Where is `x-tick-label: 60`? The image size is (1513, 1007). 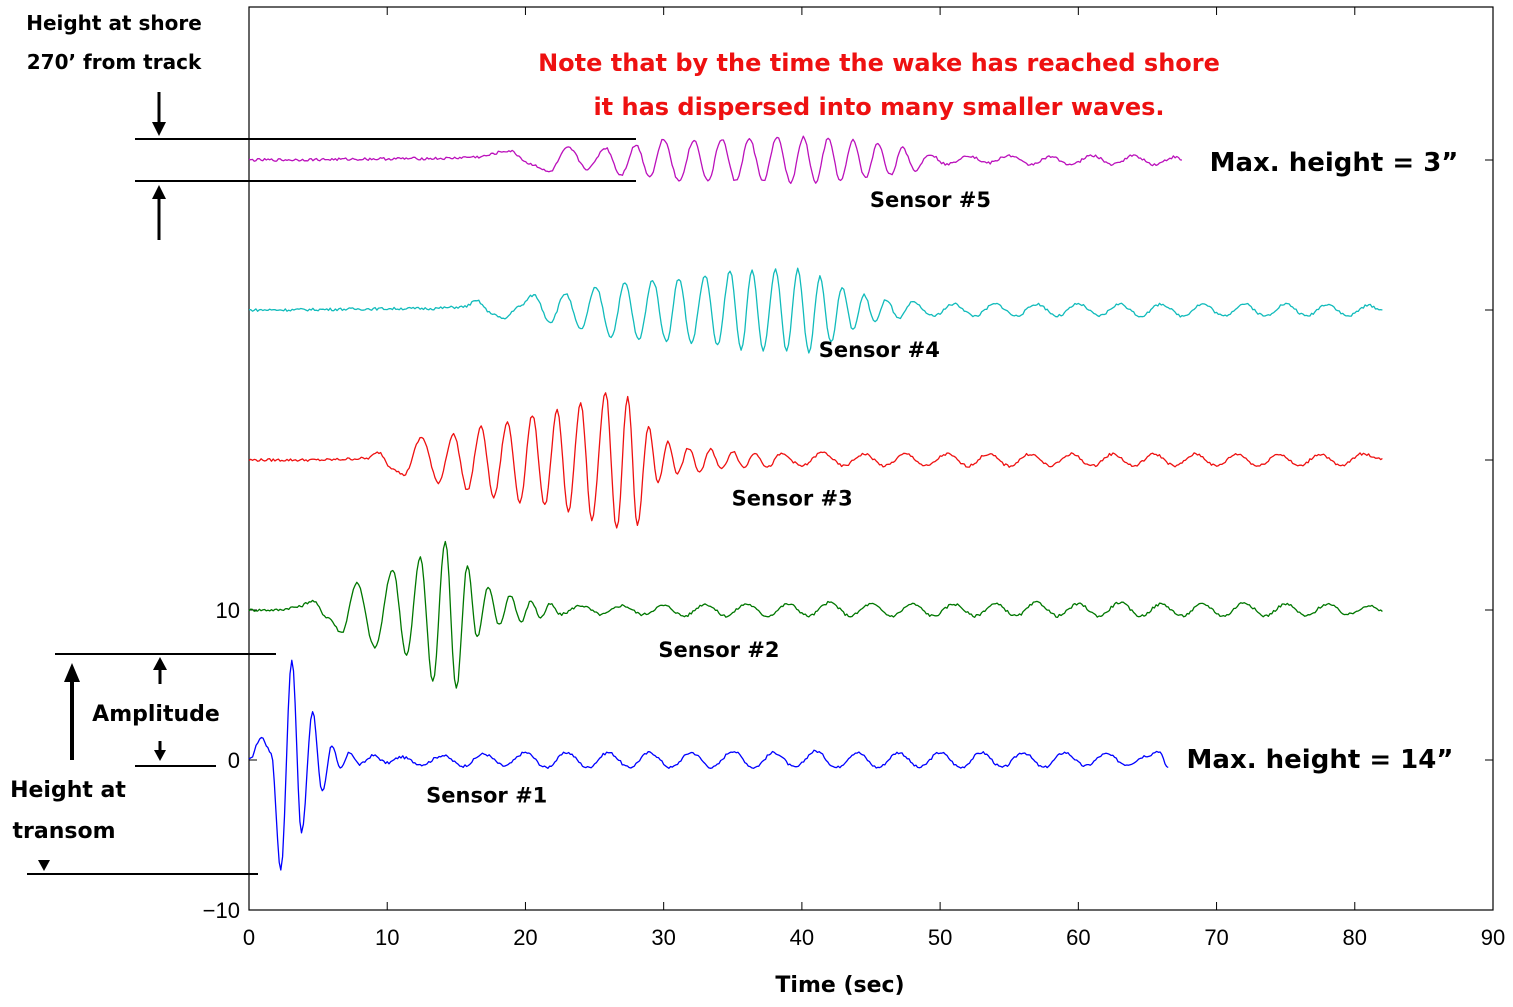
x-tick-label: 60 is located at coordinates (1078, 937).